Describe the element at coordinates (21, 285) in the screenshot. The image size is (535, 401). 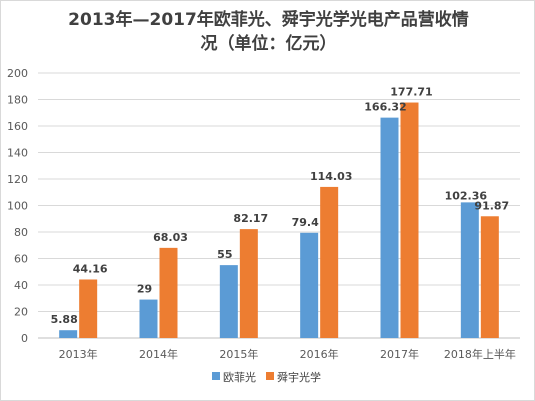
I see `y-tick-label: 40` at that location.